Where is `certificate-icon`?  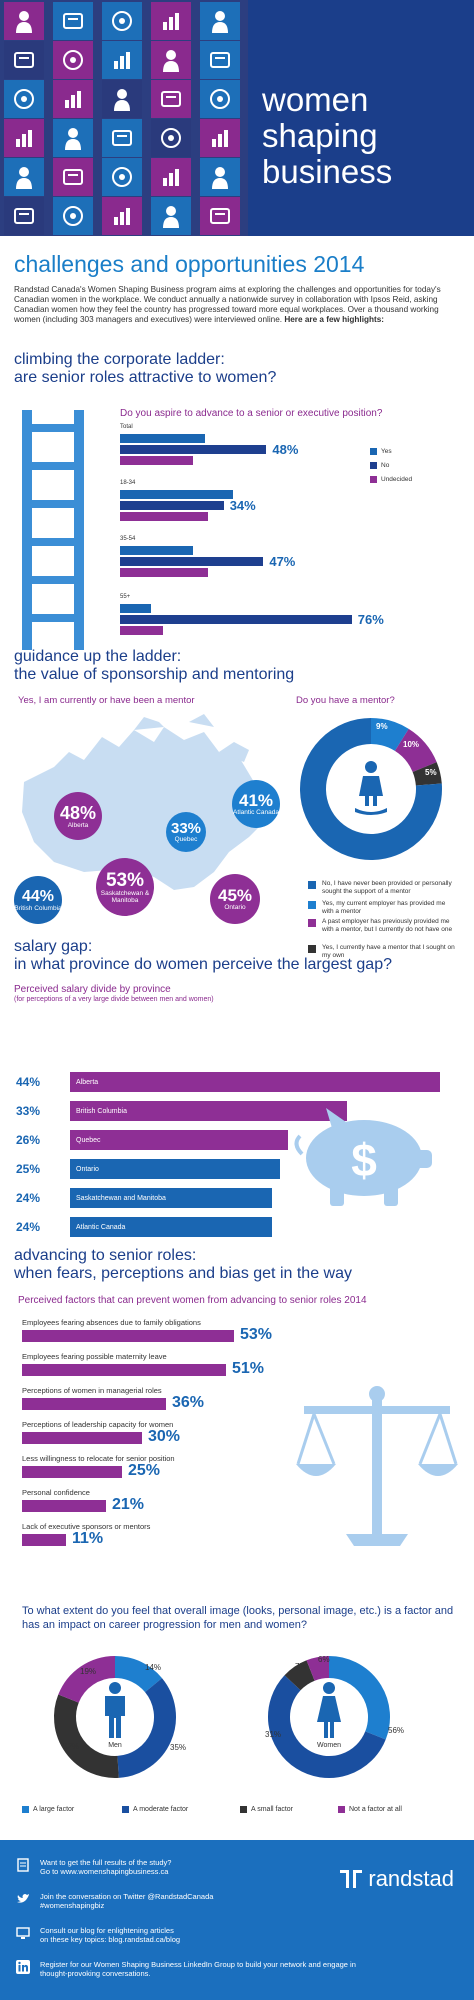 certificate-icon is located at coordinates (171, 60).